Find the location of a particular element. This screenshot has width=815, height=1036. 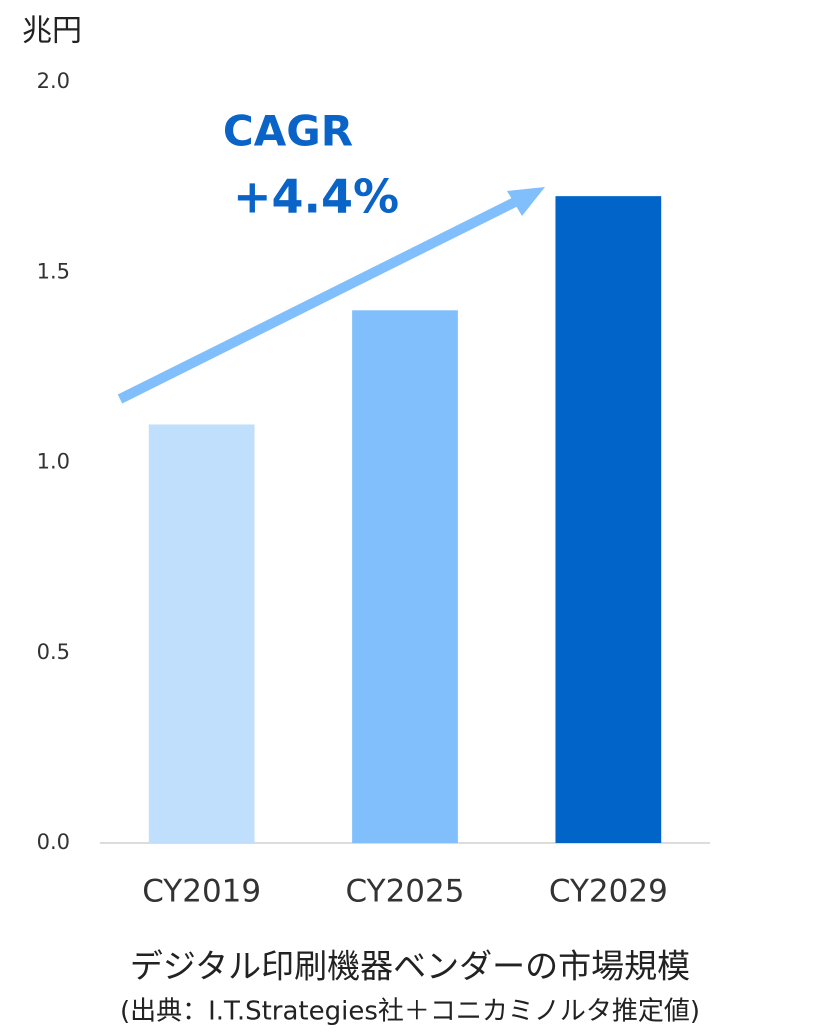

y-tick-label: 1.5 is located at coordinates (53, 271).